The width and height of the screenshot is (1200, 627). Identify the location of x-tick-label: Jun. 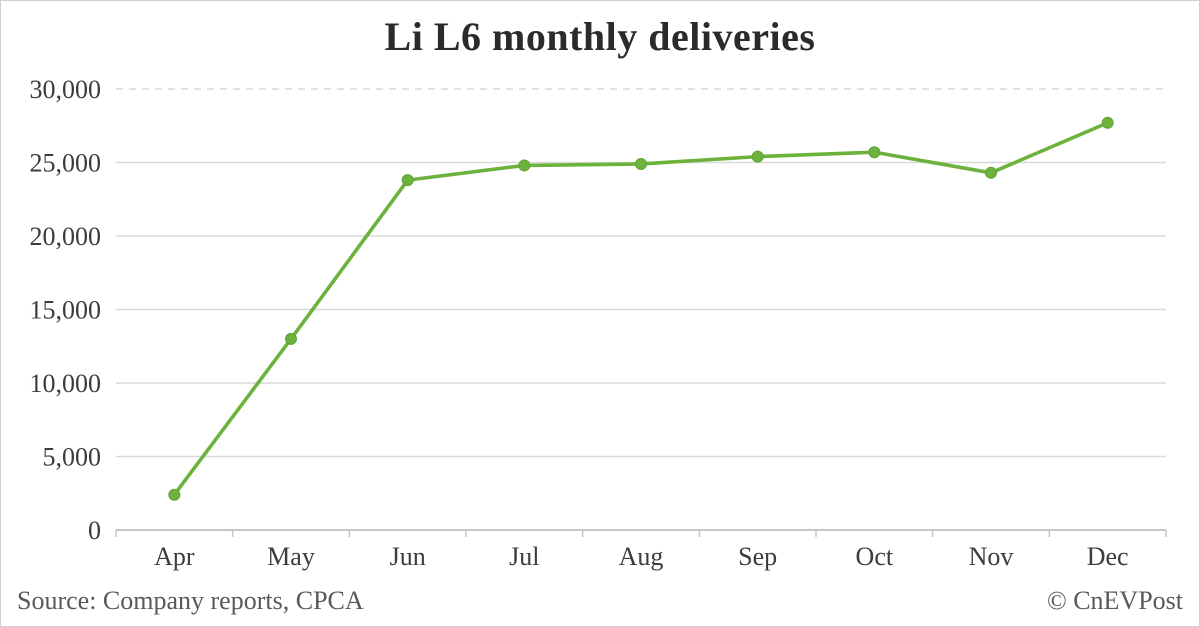
(408, 556).